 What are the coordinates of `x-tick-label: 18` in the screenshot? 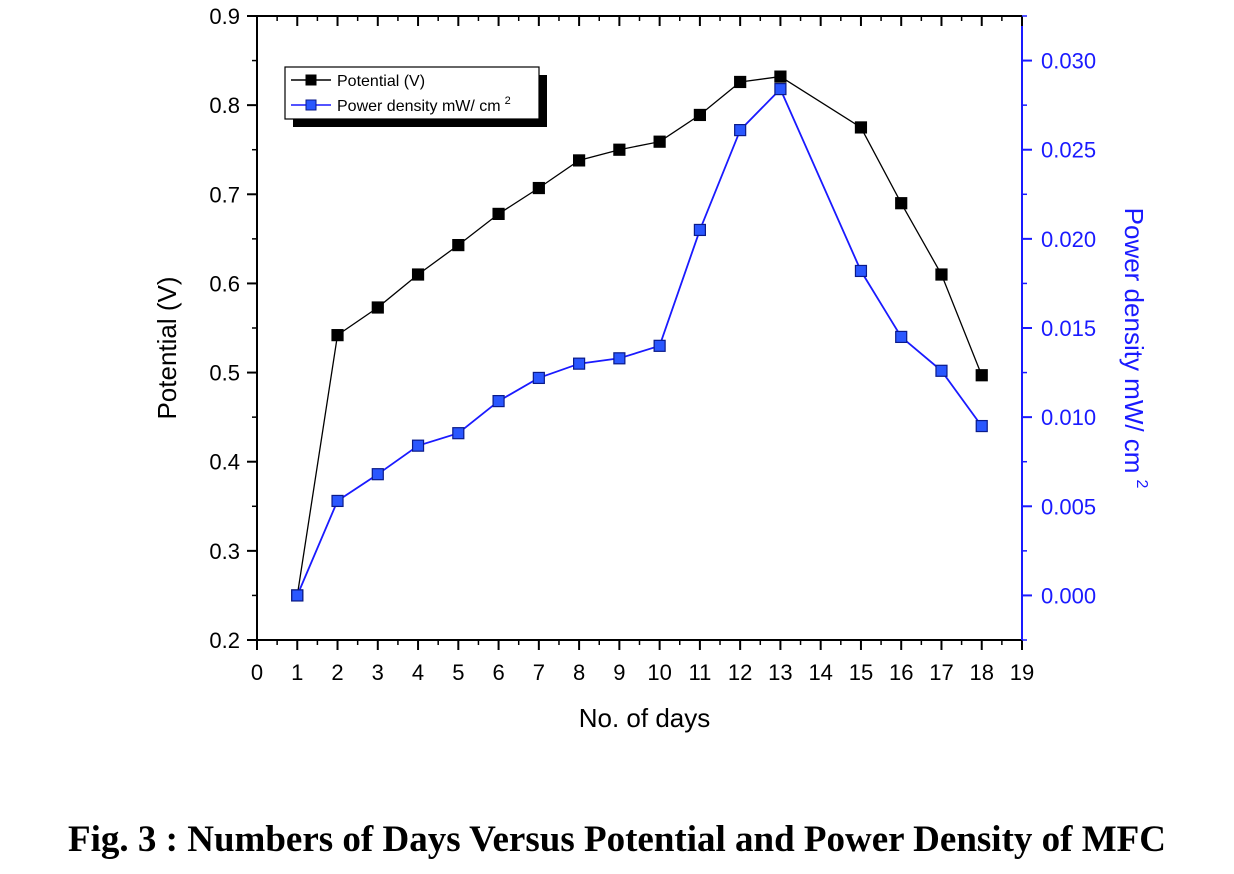 It's located at (981, 672).